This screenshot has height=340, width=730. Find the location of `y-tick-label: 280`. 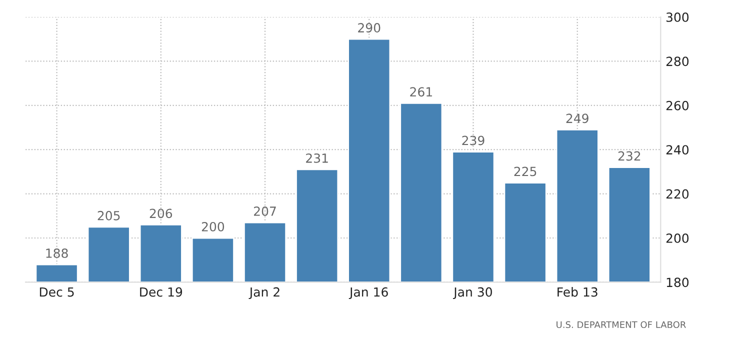

y-tick-label: 280 is located at coordinates (677, 61).